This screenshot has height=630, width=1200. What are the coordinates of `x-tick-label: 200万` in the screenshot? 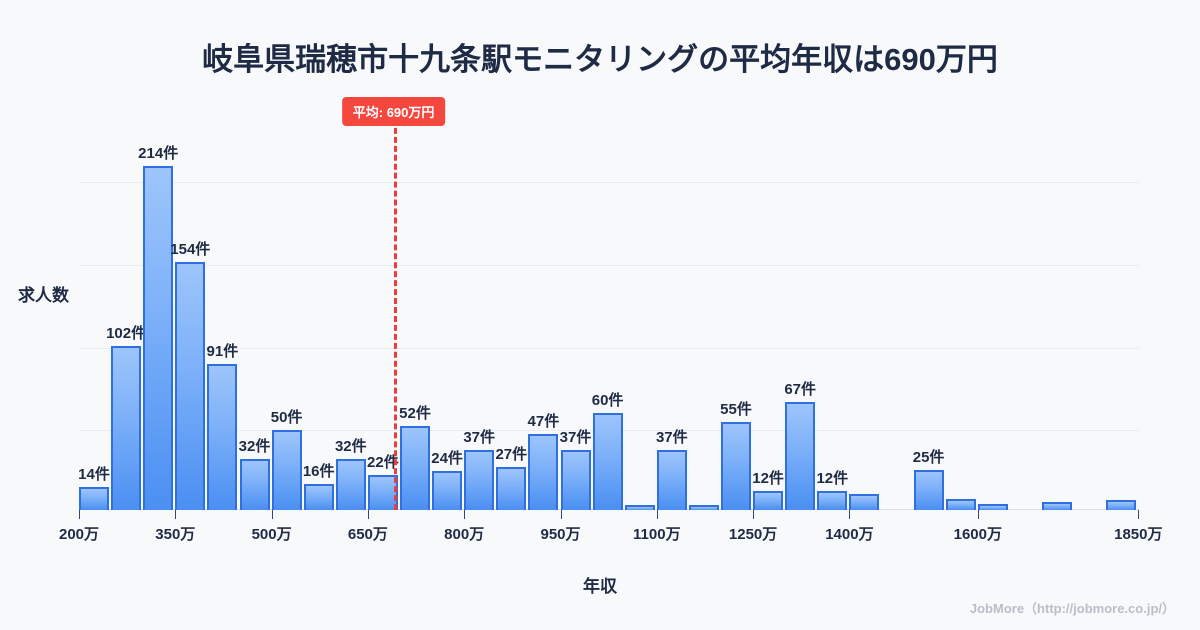 It's located at (79, 534).